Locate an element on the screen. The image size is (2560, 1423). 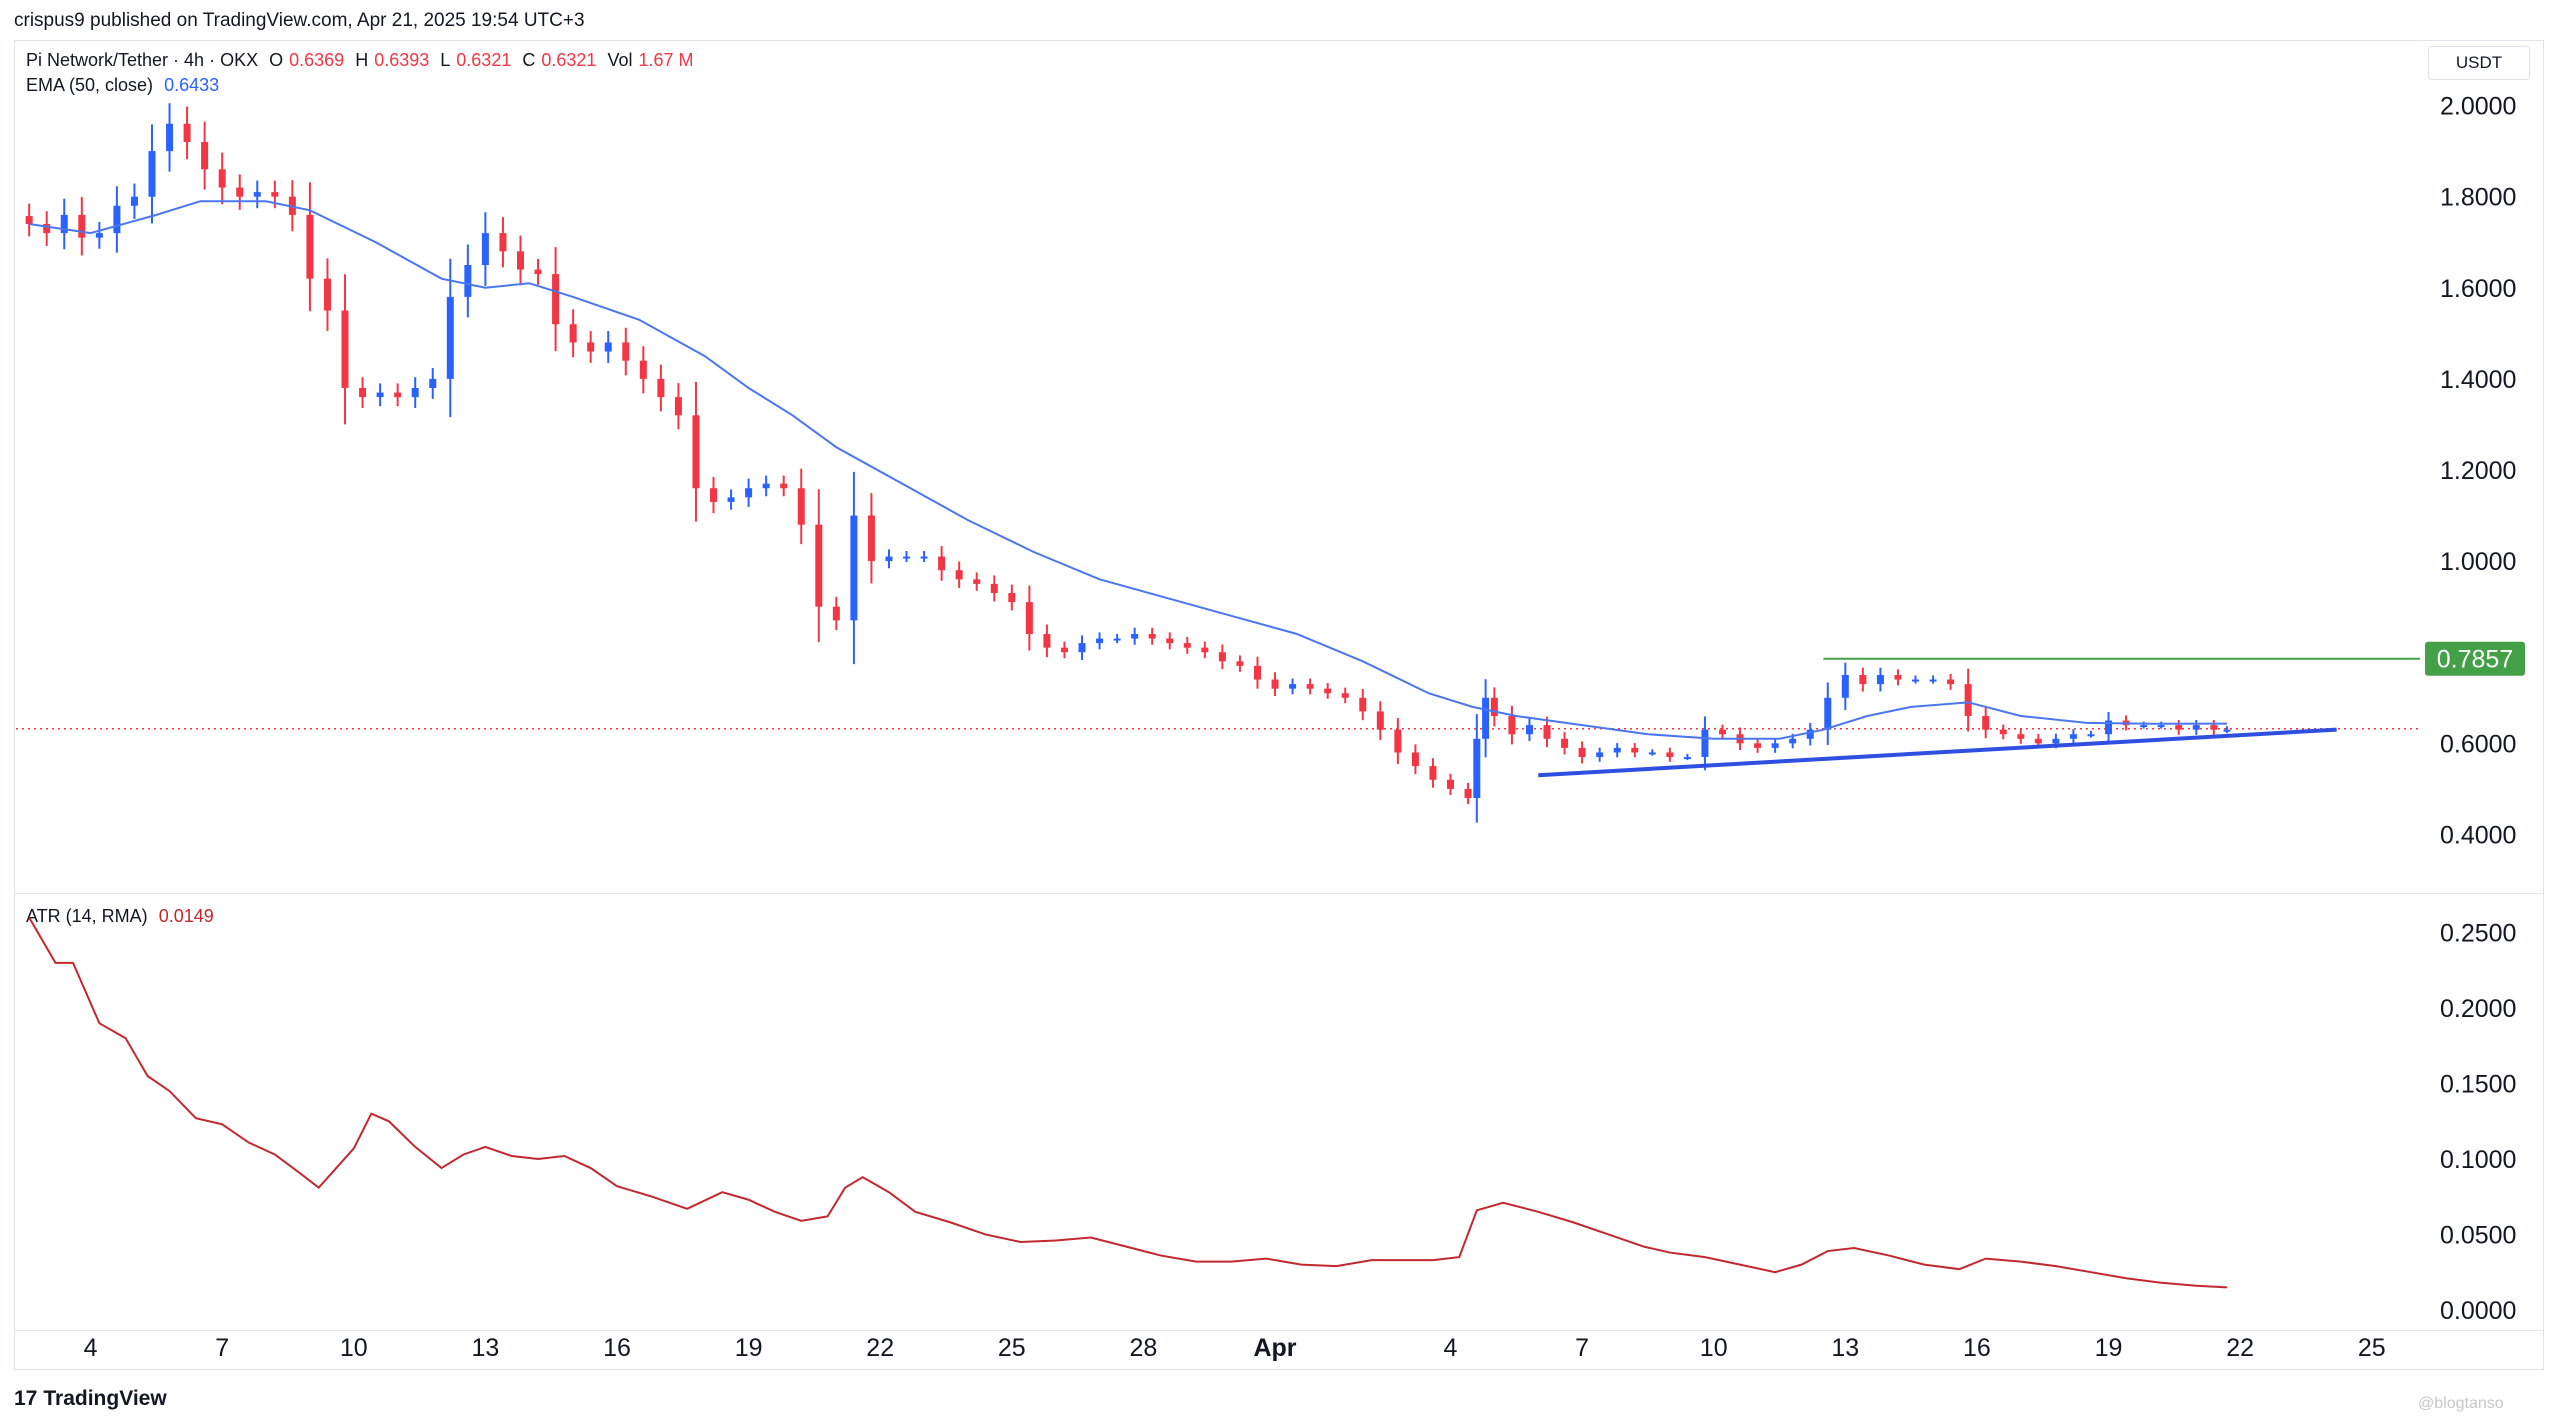
ema-label: EMA (50, close) is located at coordinates (90, 85).